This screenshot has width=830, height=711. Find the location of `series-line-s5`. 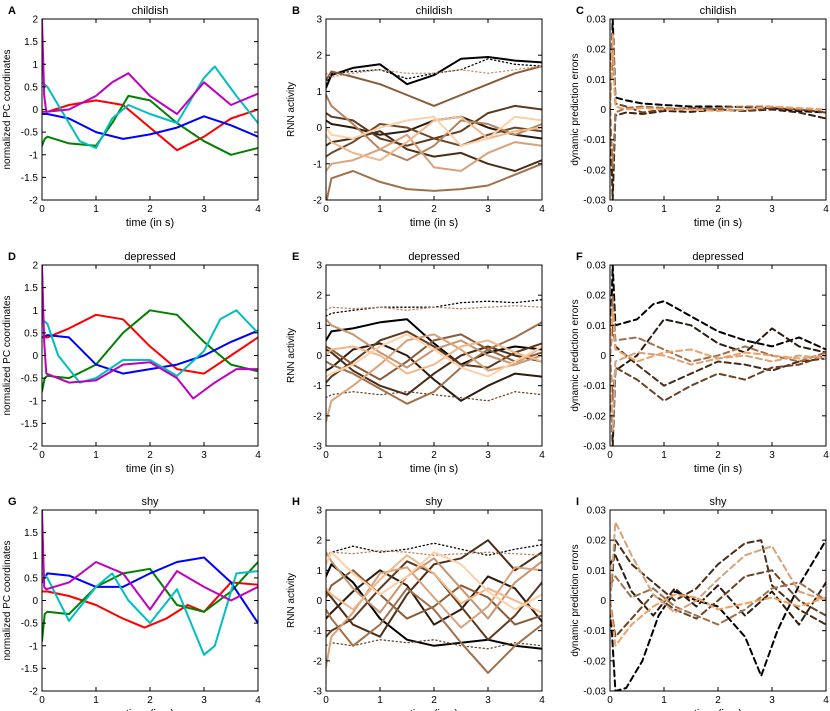

series-line-s5 is located at coordinates (434, 125).